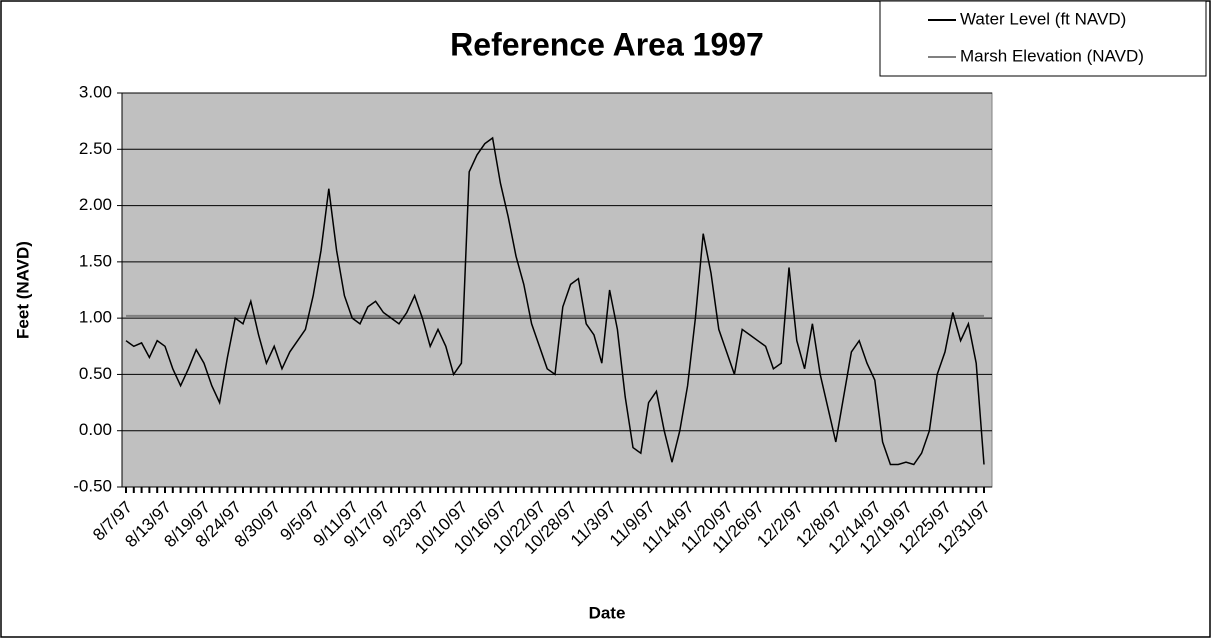  I want to click on legend-box, so click(1043, 38).